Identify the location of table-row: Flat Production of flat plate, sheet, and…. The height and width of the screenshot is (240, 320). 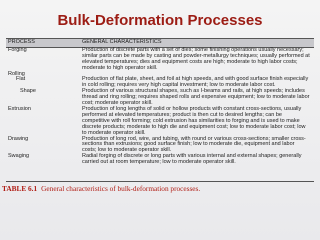
(160, 83).